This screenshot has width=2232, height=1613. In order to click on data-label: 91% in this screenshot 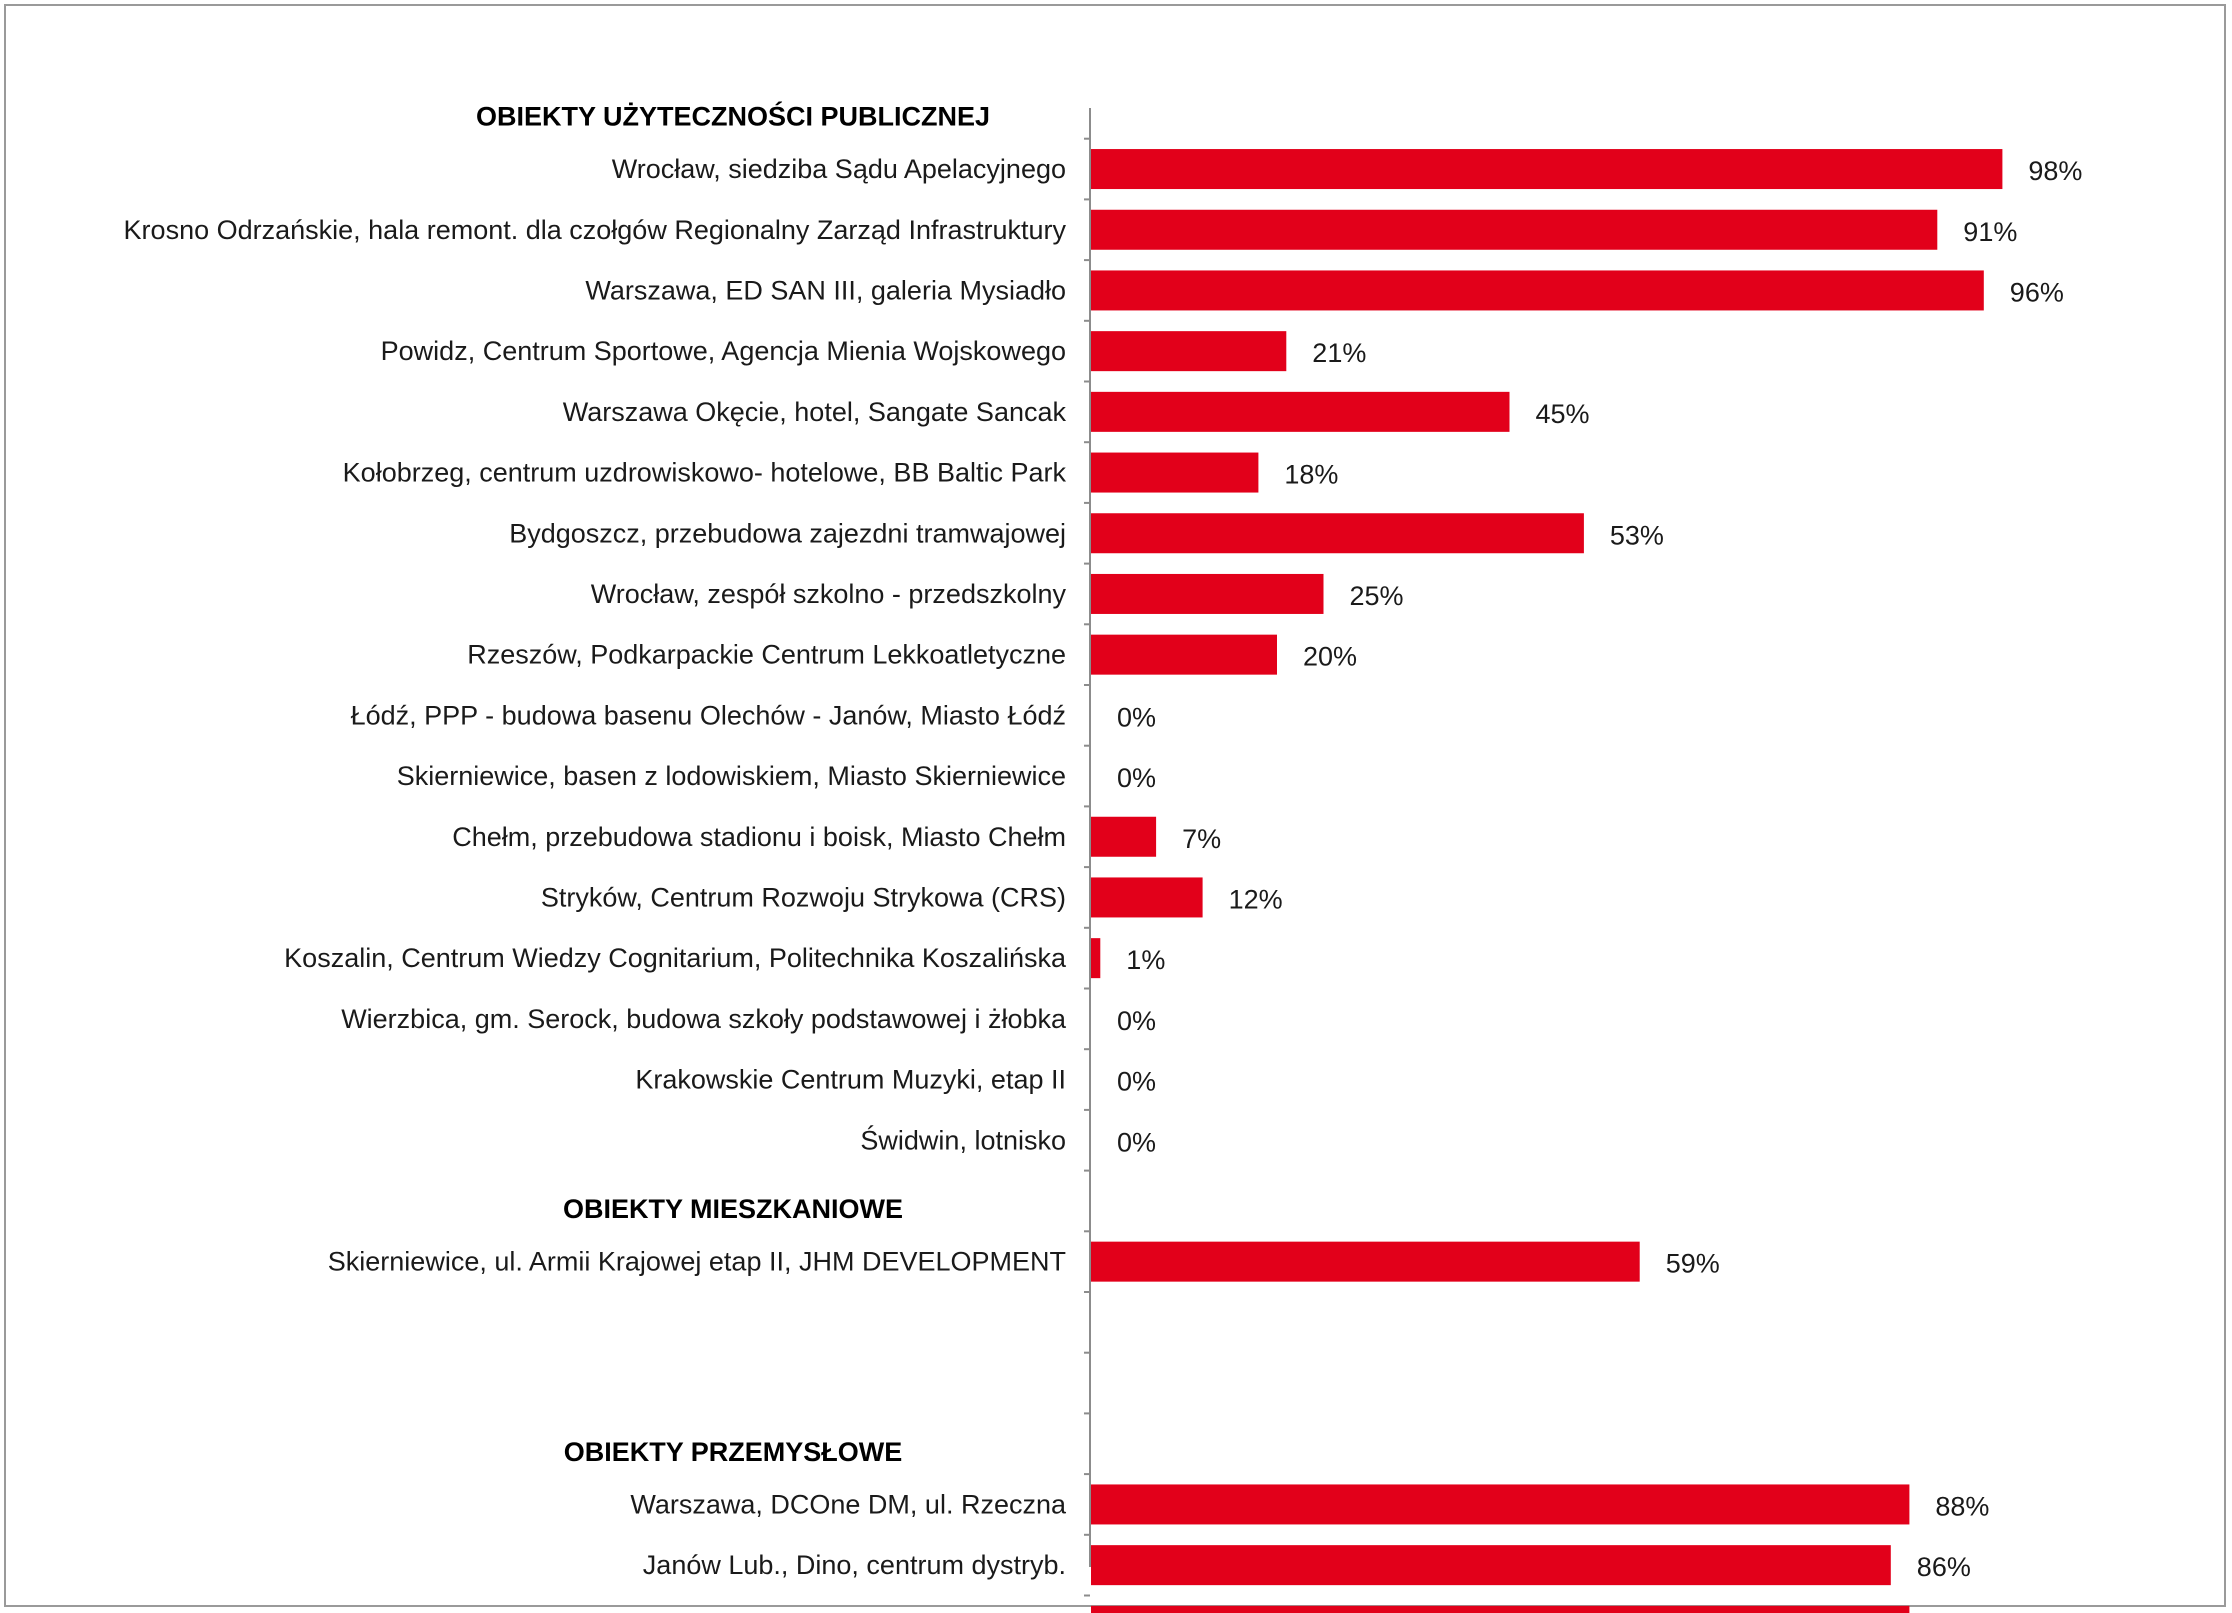, I will do `click(1990, 232)`.